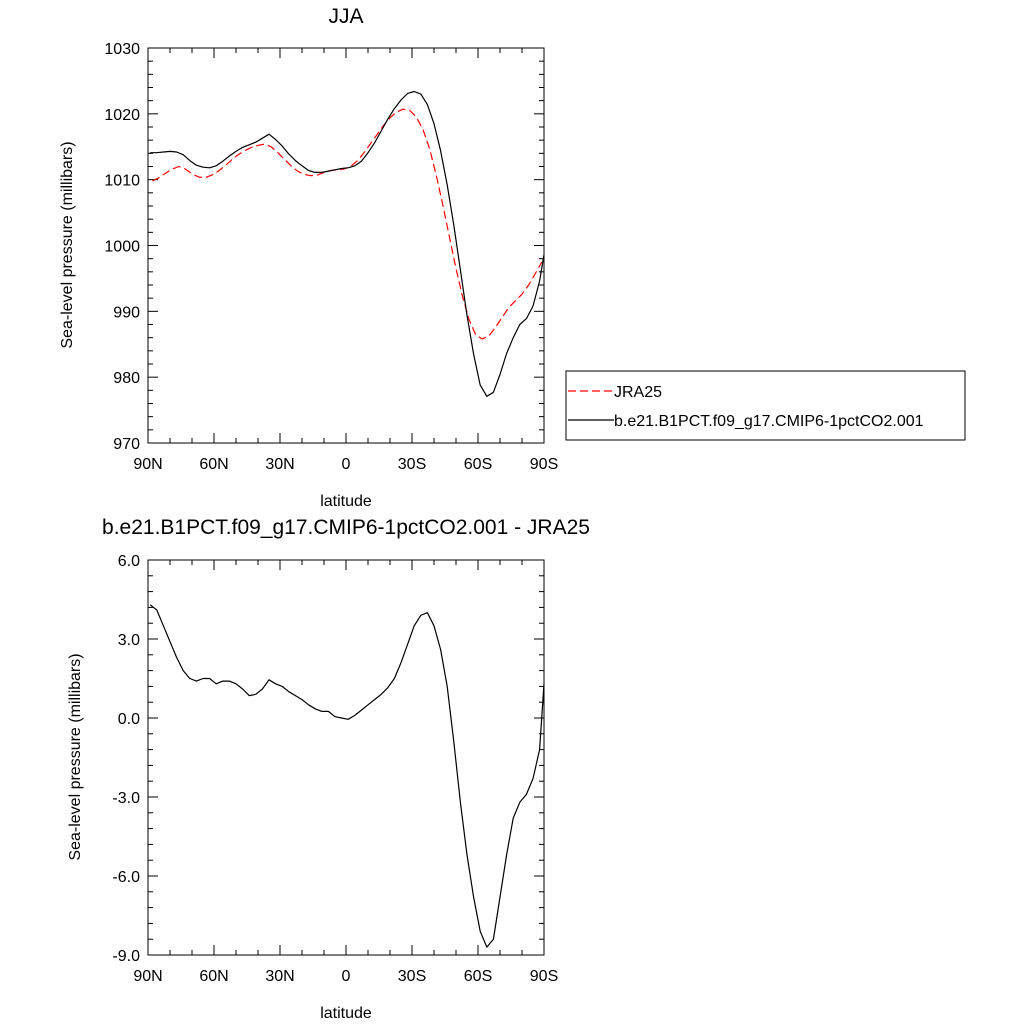 Image resolution: width=1024 pixels, height=1024 pixels. I want to click on top-chart-x-tick-label: 30S, so click(412, 464).